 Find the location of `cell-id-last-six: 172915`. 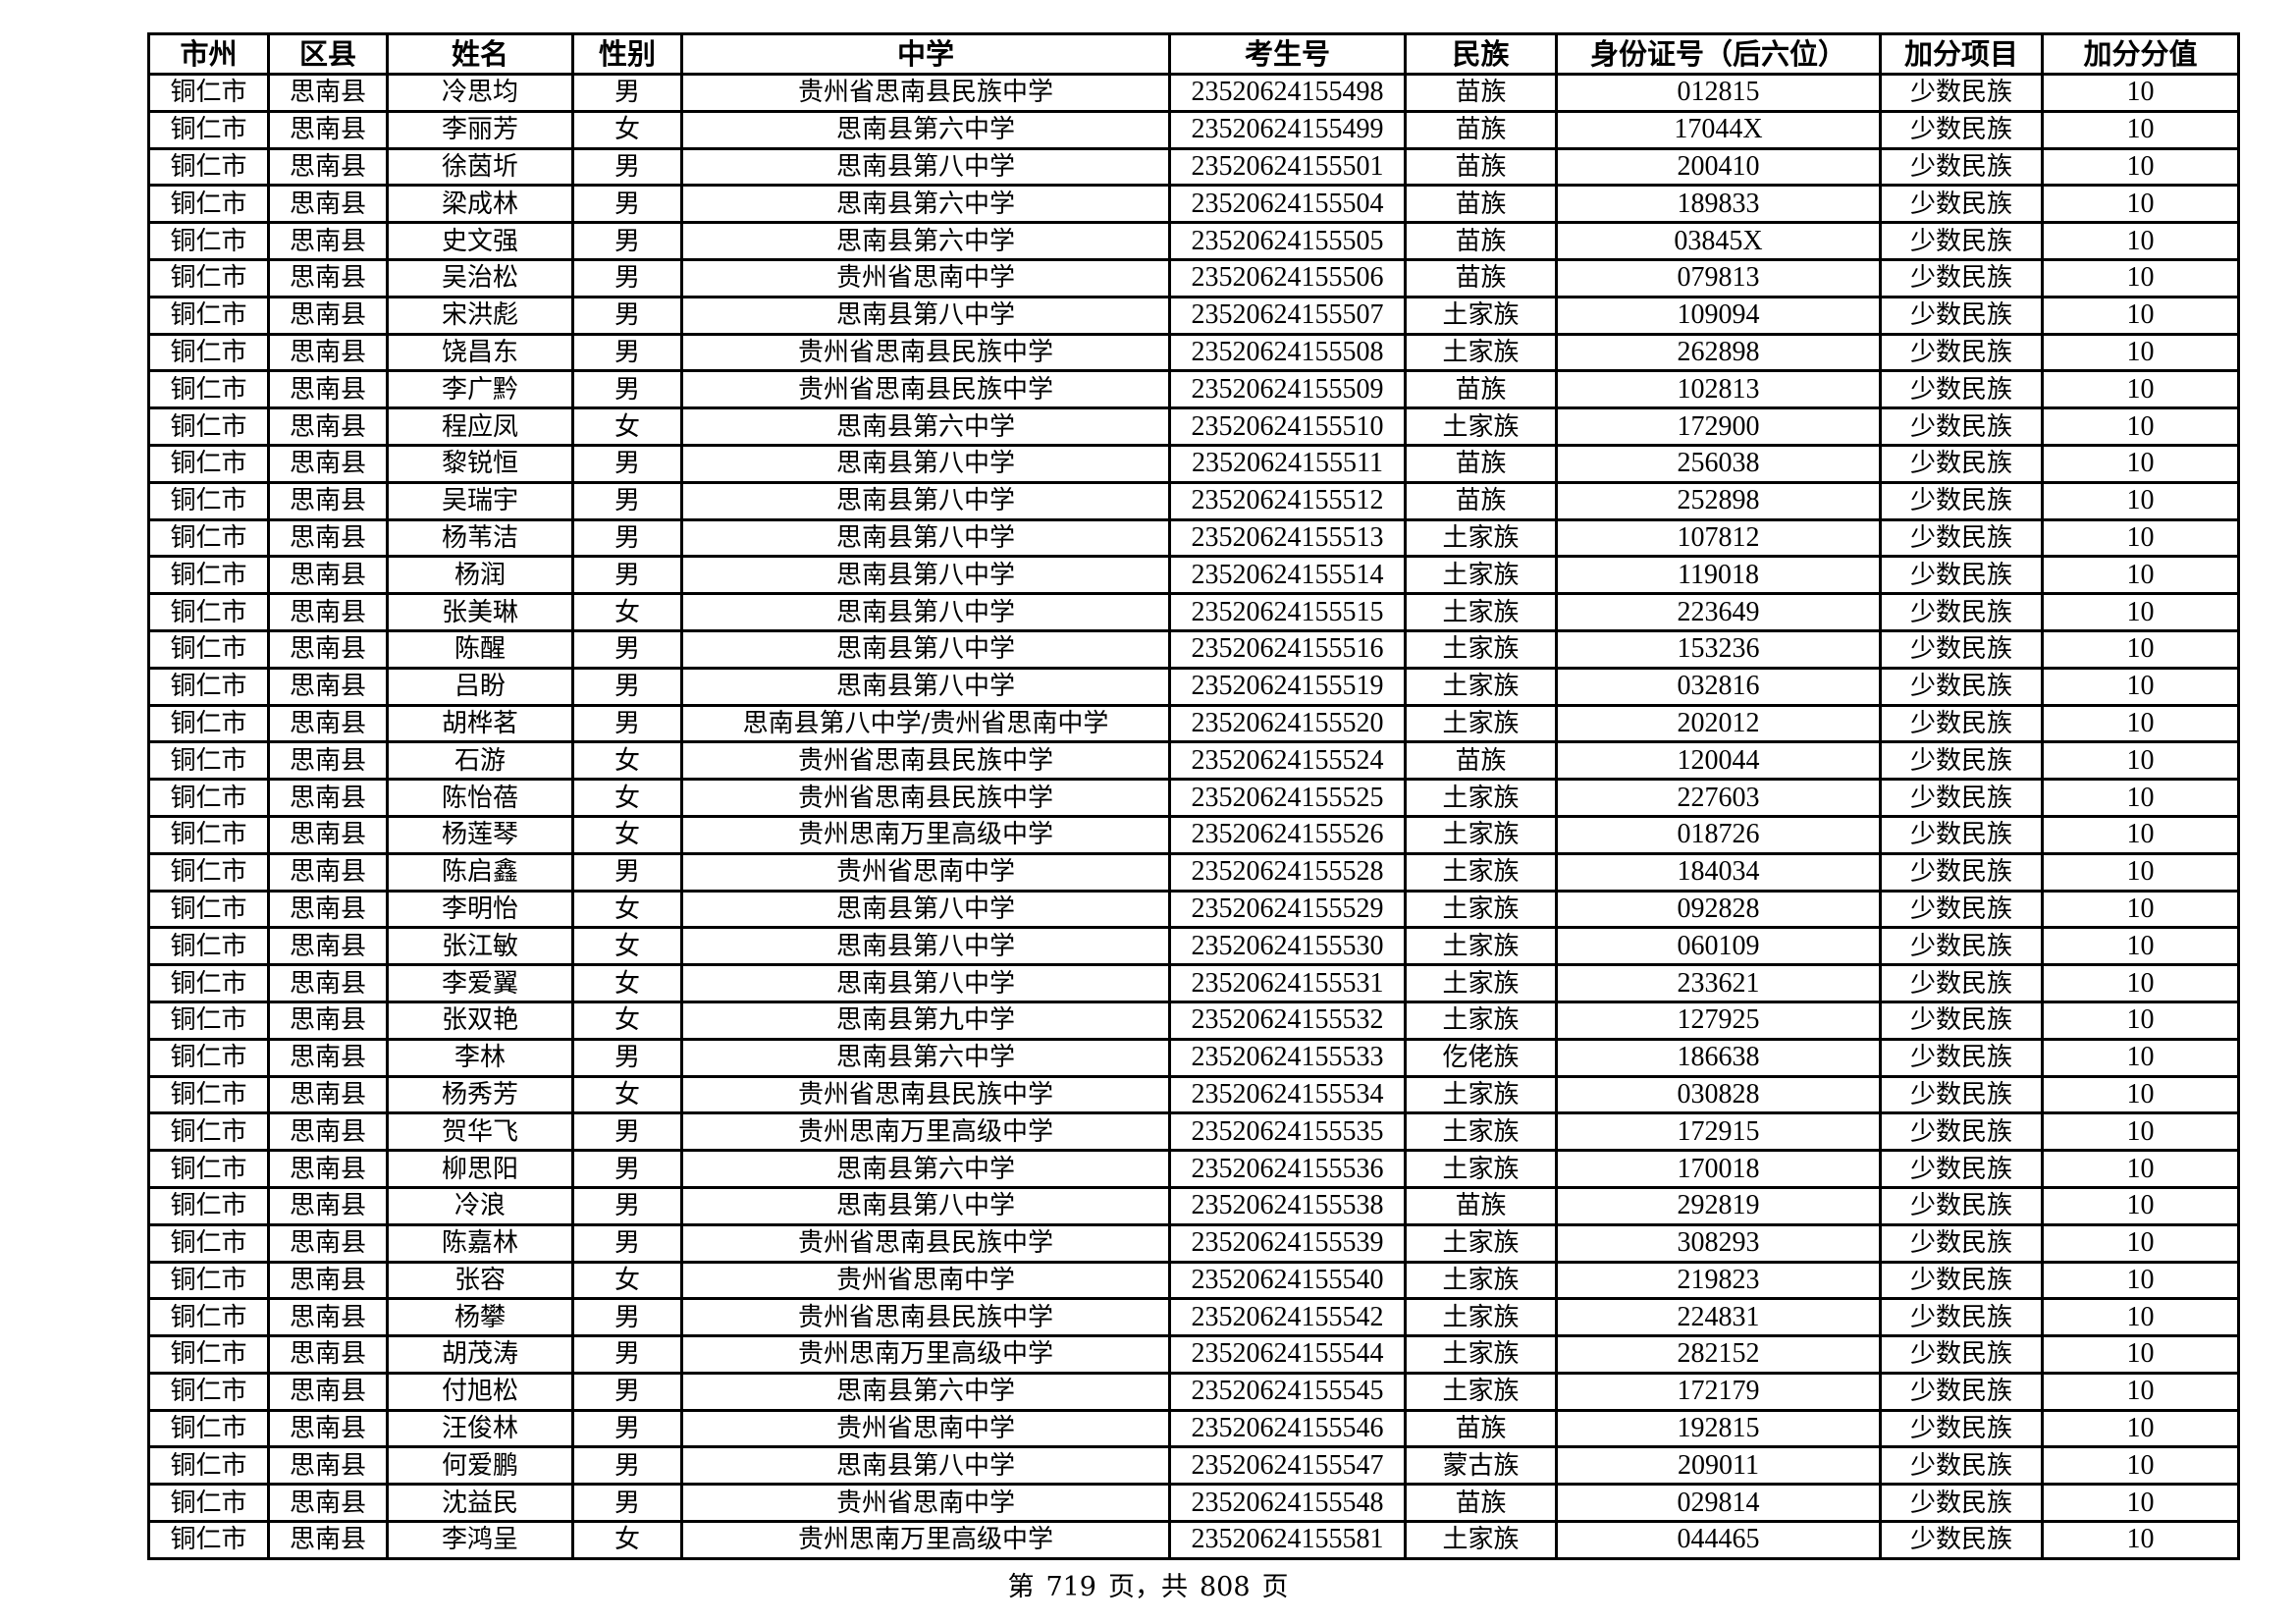

cell-id-last-six: 172915 is located at coordinates (1718, 1132).